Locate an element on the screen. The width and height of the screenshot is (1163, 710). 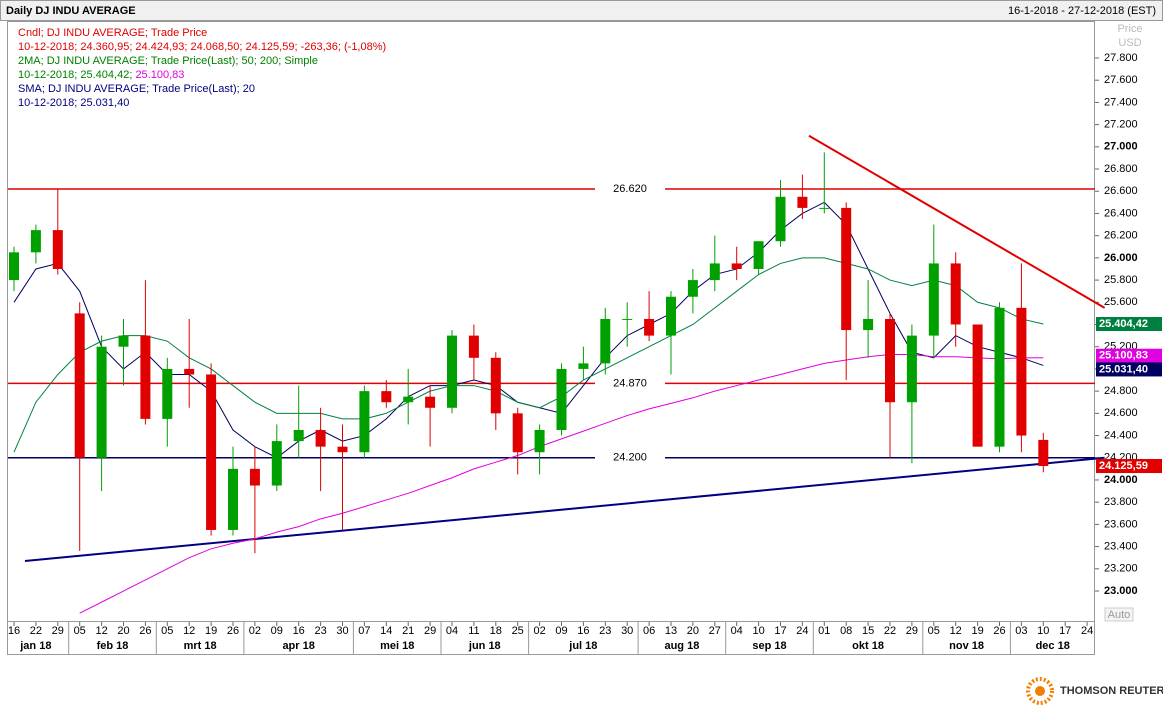
legend-entry: Cndl; DJ INDU AVERAGE; Trade Price is located at coordinates (112, 33).